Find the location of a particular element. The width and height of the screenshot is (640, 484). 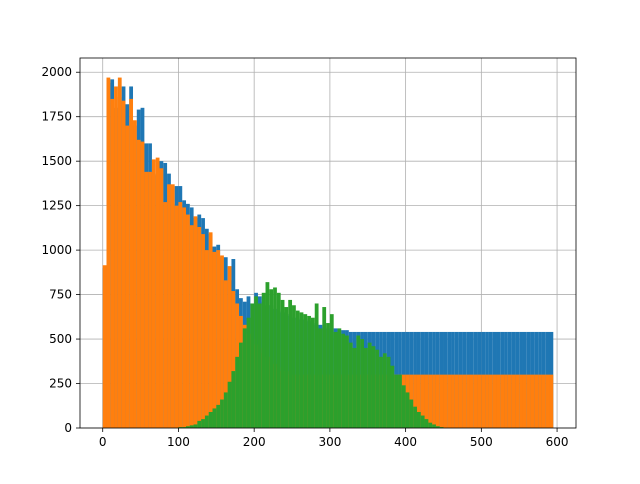

y-tick-label: 1250 is located at coordinates (56, 206).